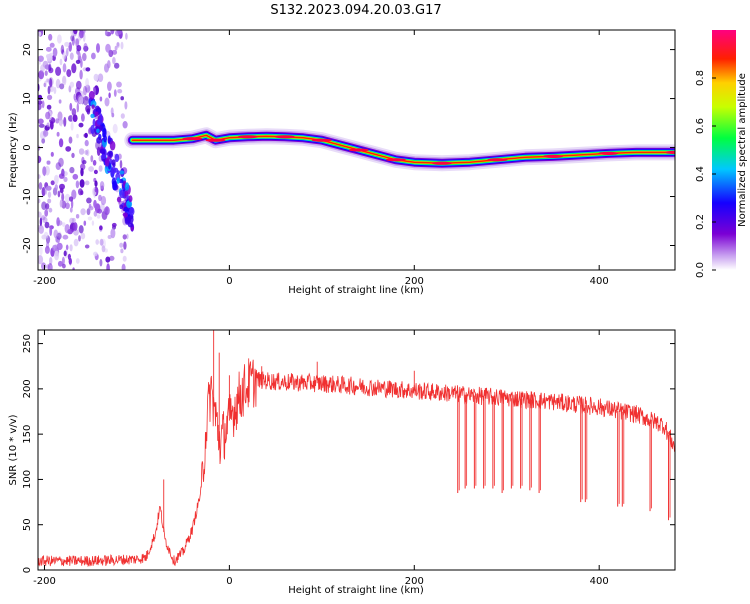 This screenshot has width=750, height=604. What do you see at coordinates (27, 196) in the screenshot?
I see `spectrogram-y-tick-label: -10` at bounding box center [27, 196].